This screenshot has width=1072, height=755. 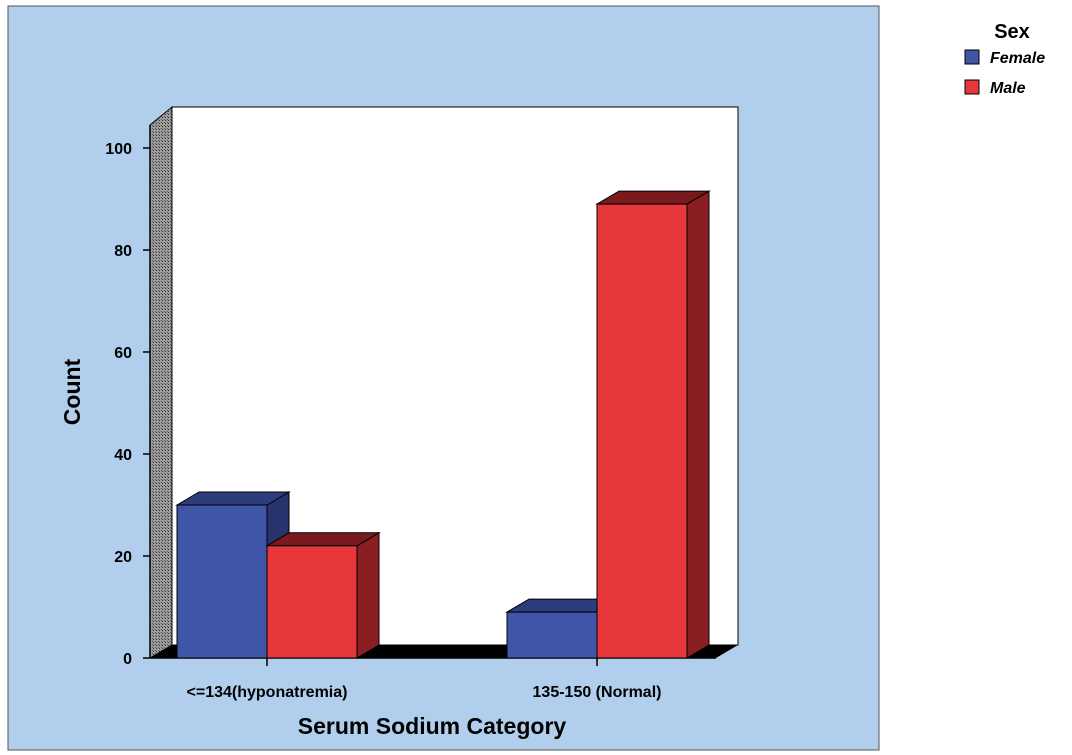 I want to click on legend-title: Sex, so click(x=1012, y=32).